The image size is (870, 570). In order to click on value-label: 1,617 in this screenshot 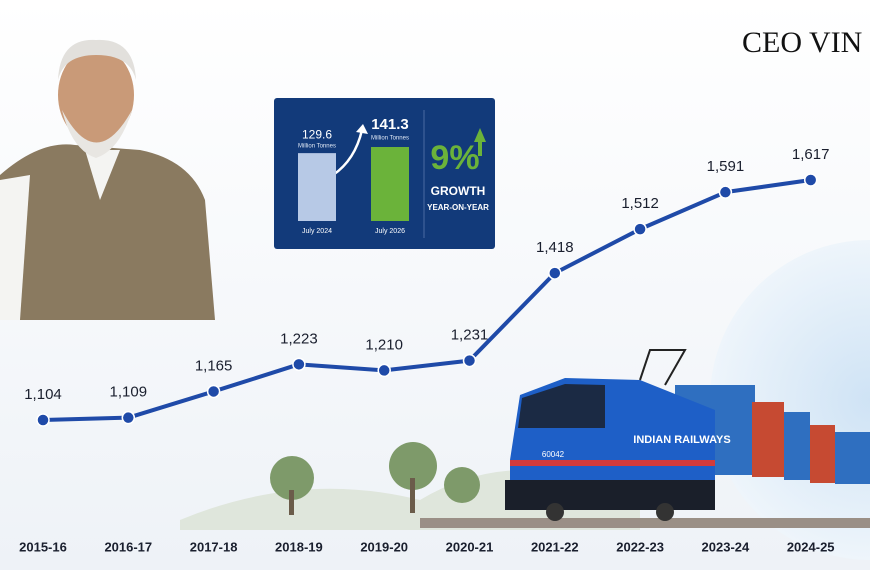, I will do `click(811, 154)`.